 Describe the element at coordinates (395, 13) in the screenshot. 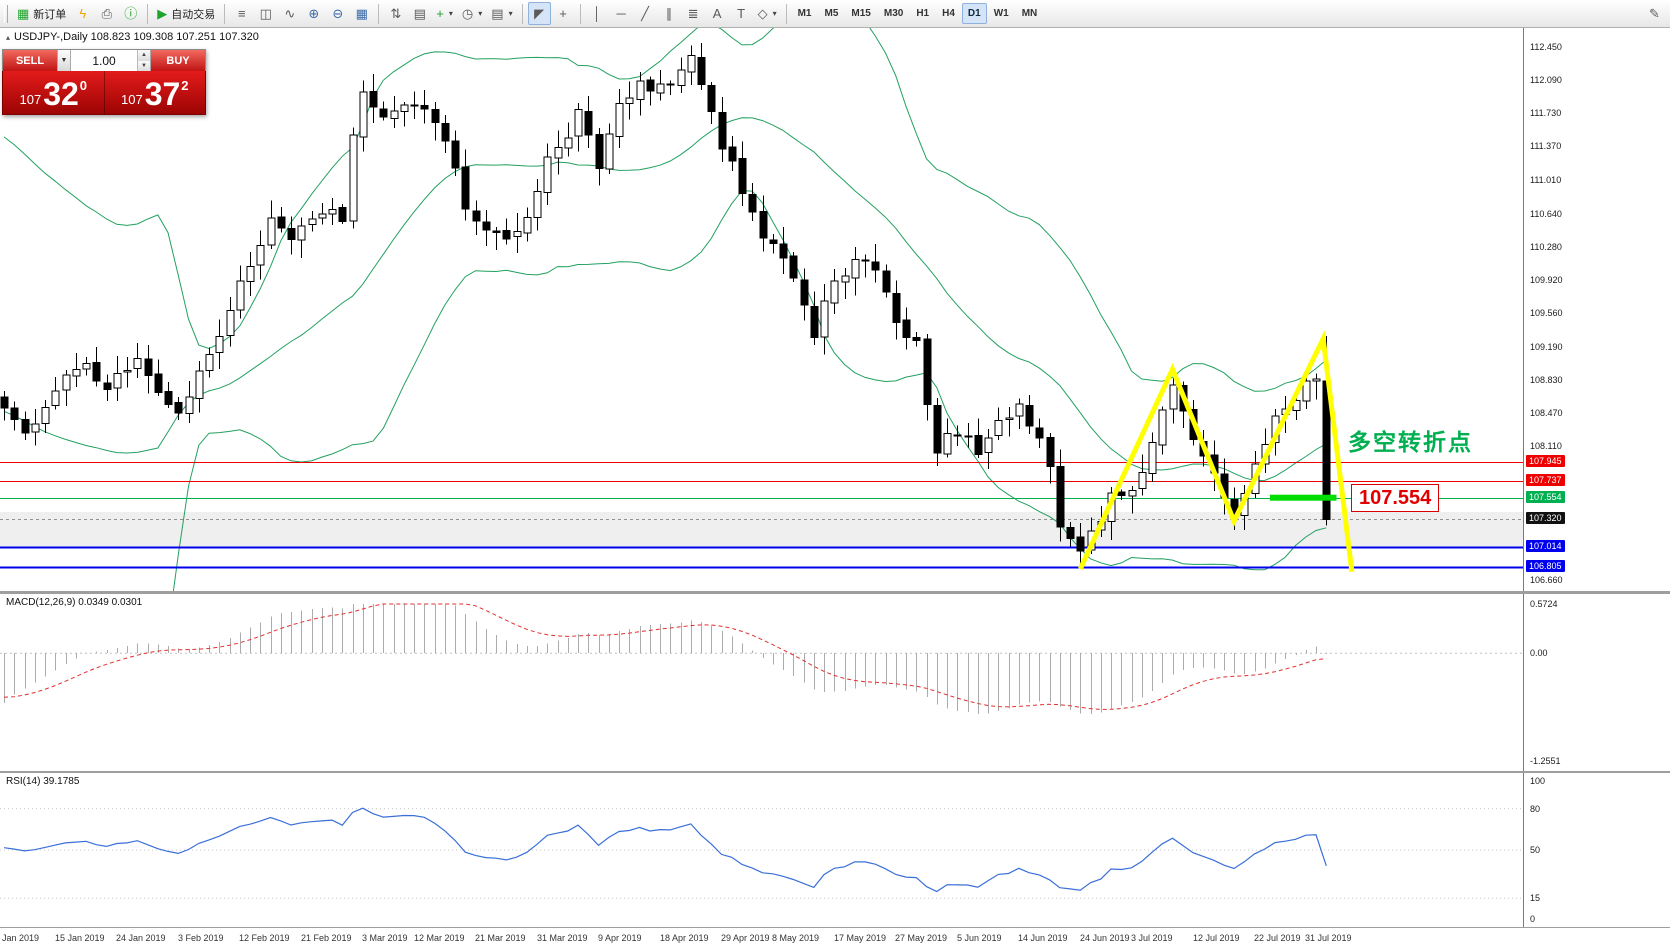

I see `auto-arrange-button: ⇅` at that location.